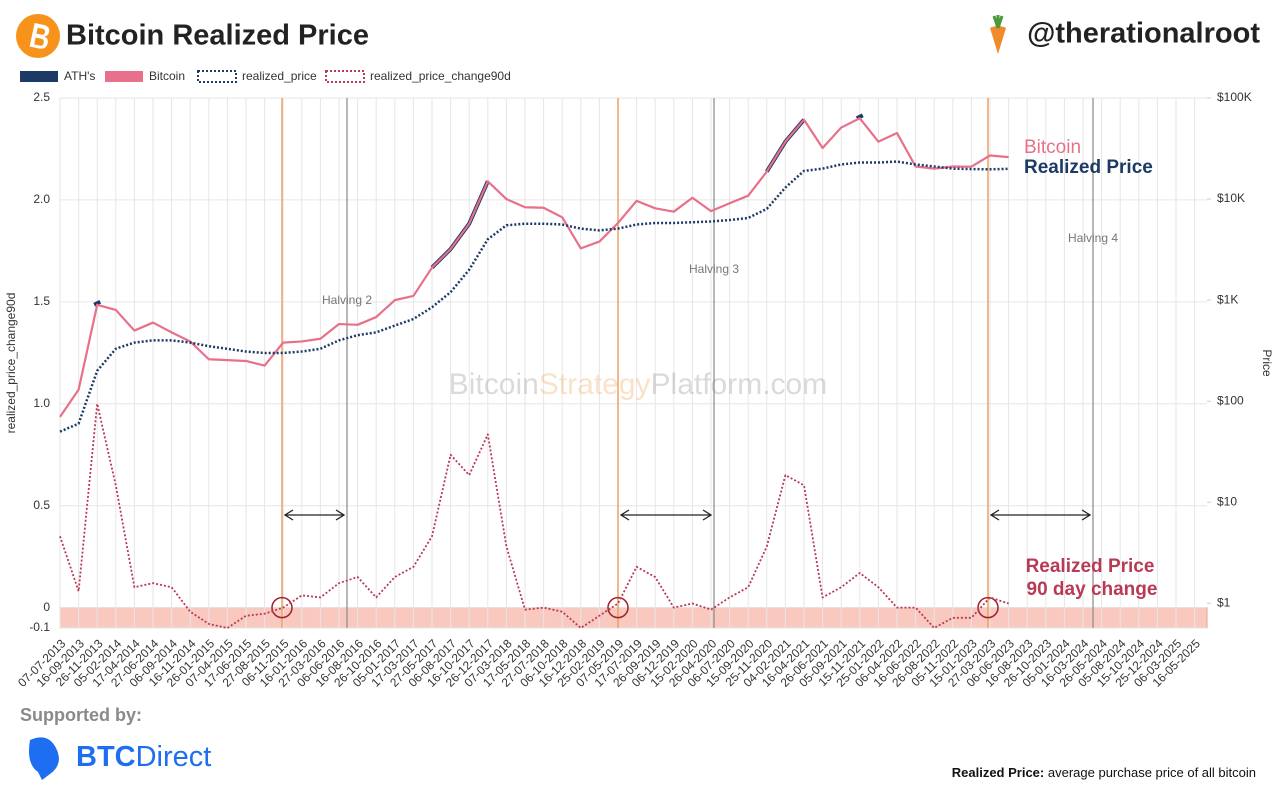 Image resolution: width=1280 pixels, height=804 pixels. I want to click on y2-axis-title: Price, so click(1267, 363).